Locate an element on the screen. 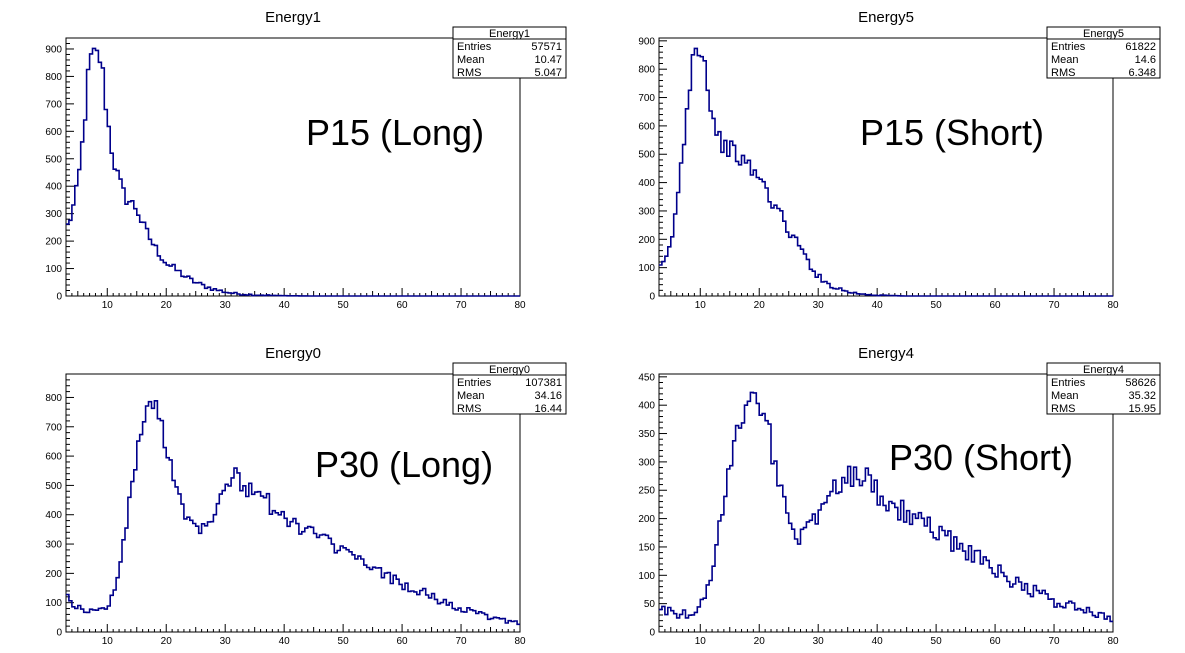 The height and width of the screenshot is (653, 1185). stats-value: 34.16 is located at coordinates (548, 396).